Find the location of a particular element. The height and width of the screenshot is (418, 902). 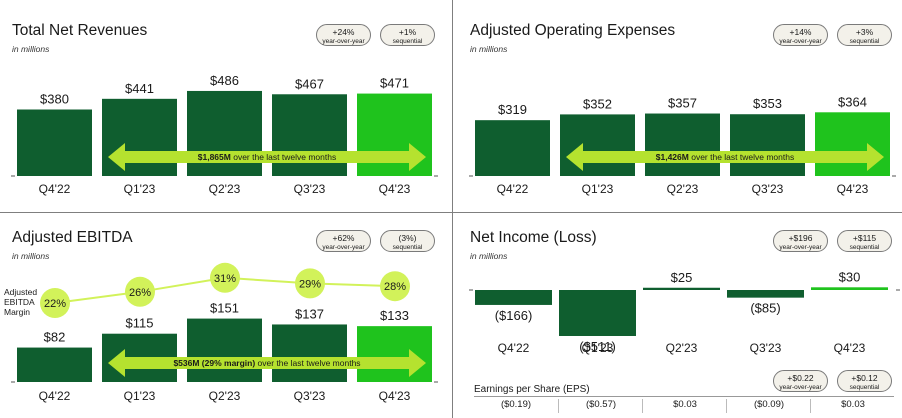

badge-value: +3% is located at coordinates (864, 32).